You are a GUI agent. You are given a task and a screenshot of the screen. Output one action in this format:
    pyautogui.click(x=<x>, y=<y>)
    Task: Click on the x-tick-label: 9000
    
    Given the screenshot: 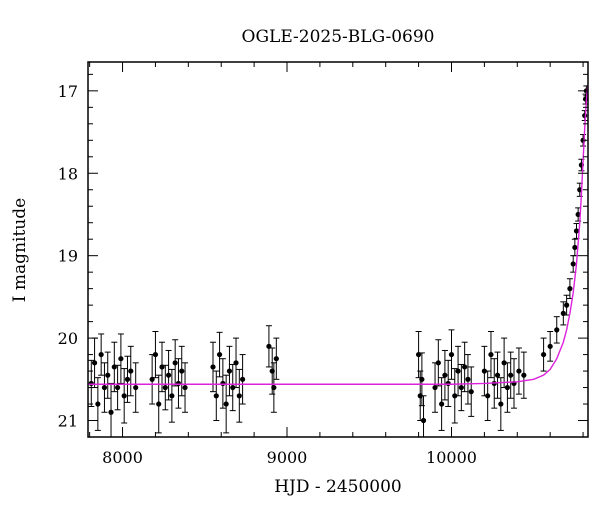 What is the action you would take?
    pyautogui.click(x=287, y=457)
    